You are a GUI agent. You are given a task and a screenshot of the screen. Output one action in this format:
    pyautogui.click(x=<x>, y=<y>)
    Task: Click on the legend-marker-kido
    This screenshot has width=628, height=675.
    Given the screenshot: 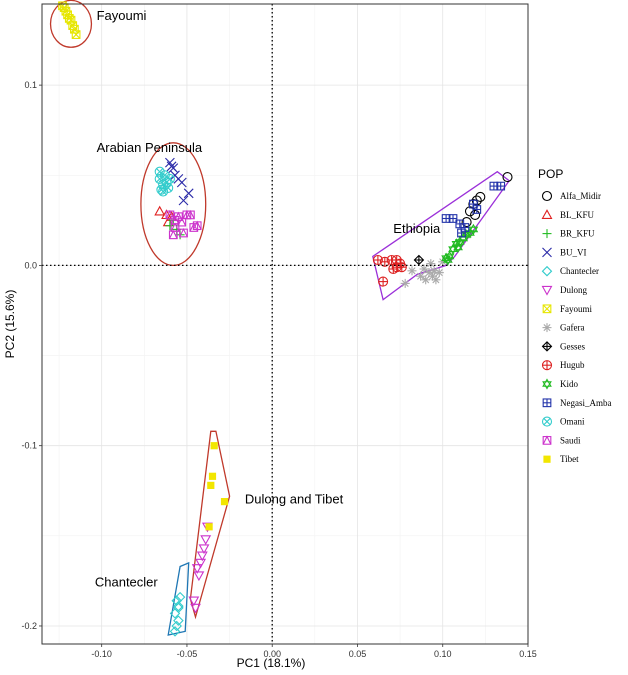 What is the action you would take?
    pyautogui.click(x=547, y=384)
    